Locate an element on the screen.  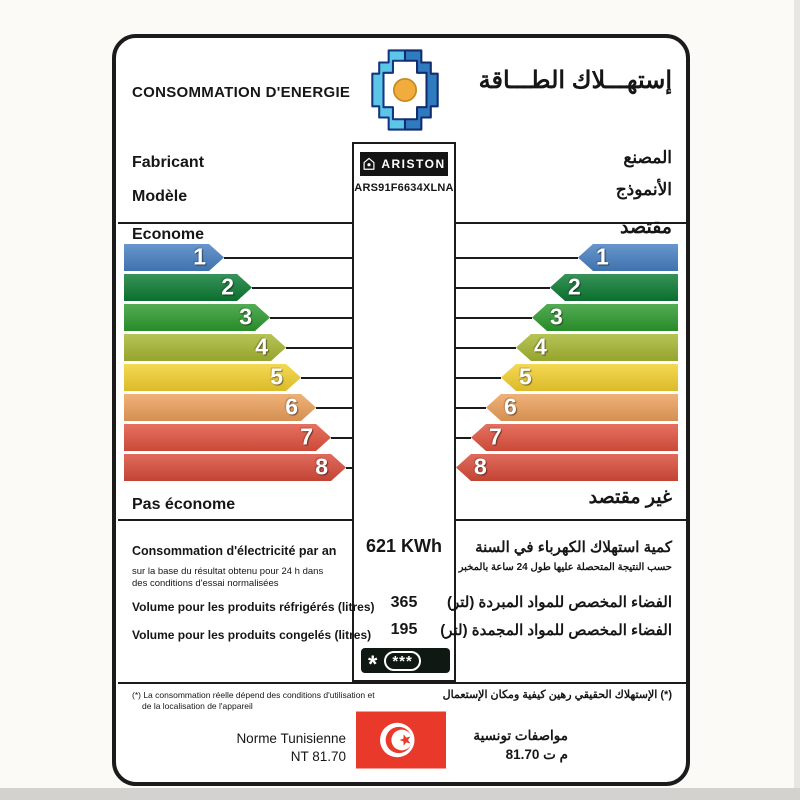
not-economic-label-ar: غير مقتصد is located at coordinates (630, 497).